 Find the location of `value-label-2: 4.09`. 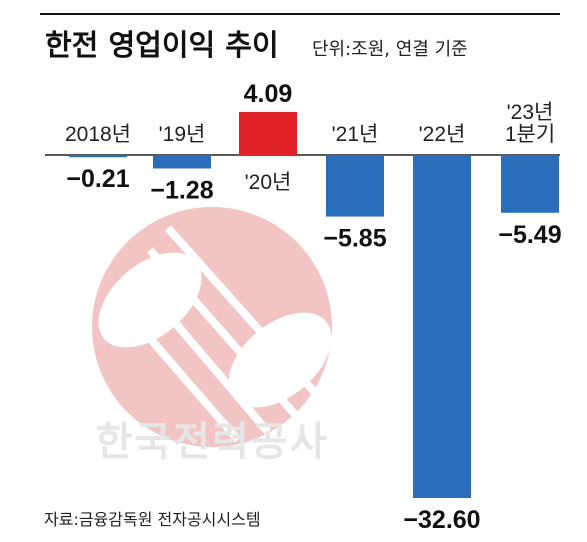

value-label-2: 4.09 is located at coordinates (268, 94).